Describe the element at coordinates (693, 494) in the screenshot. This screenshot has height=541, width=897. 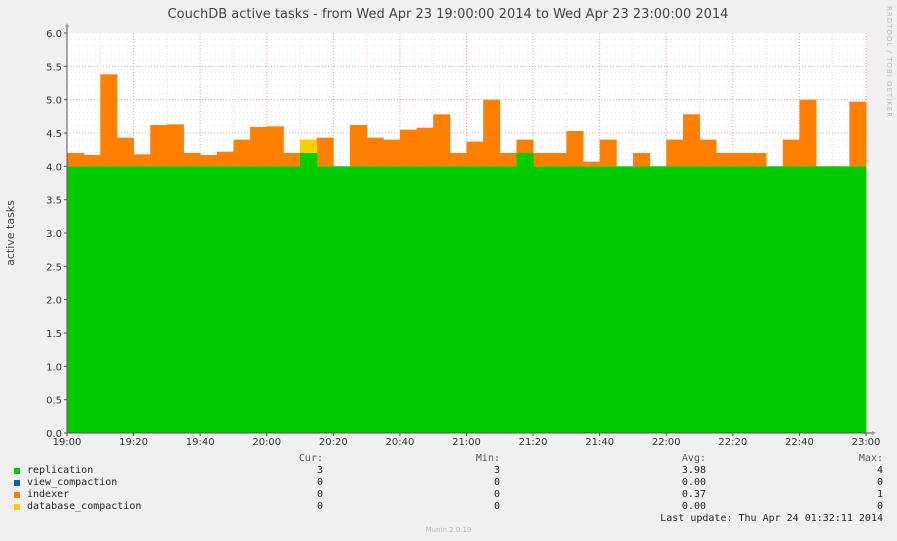
I see `legend-avg: 0.37` at that location.